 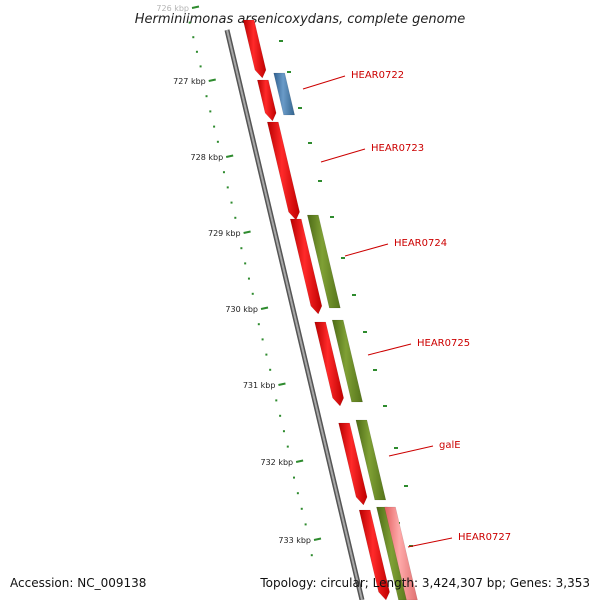 I want to click on tick-label: 729 kbp, so click(x=224, y=233).